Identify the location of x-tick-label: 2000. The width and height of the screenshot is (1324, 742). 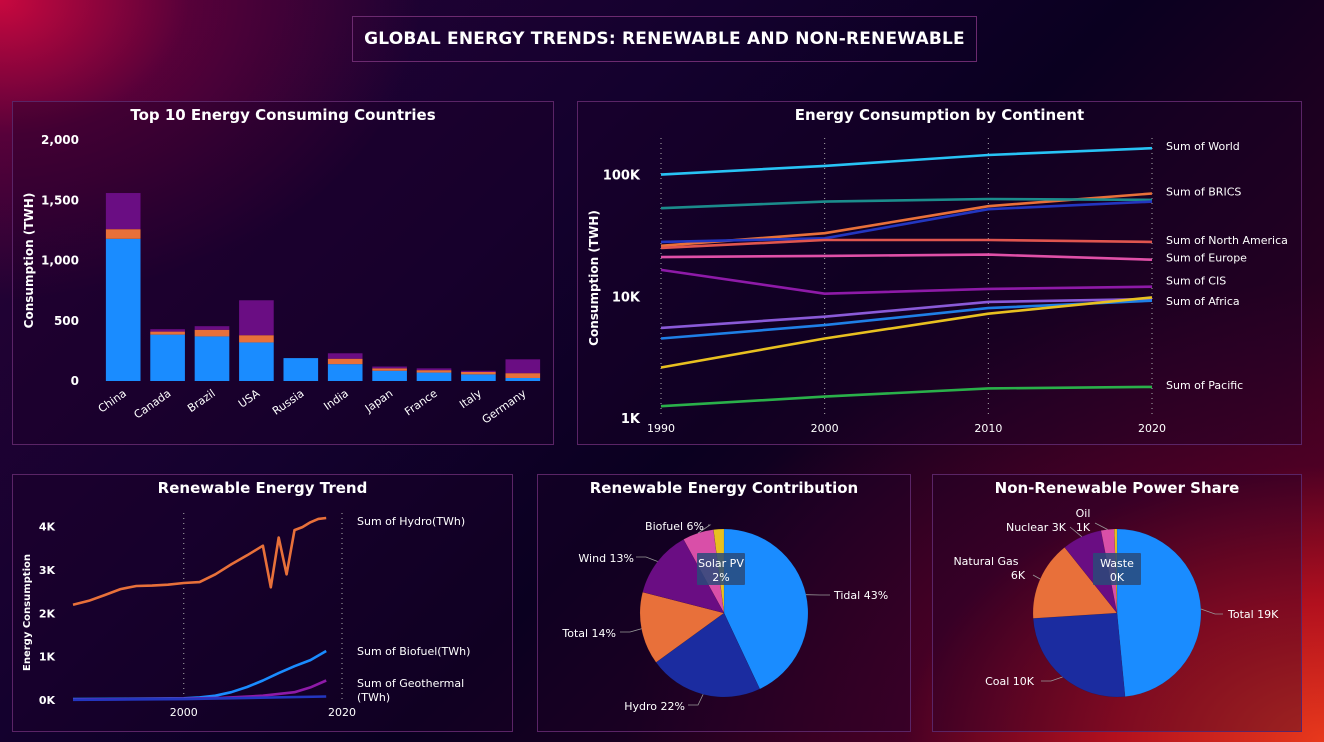
(825, 428).